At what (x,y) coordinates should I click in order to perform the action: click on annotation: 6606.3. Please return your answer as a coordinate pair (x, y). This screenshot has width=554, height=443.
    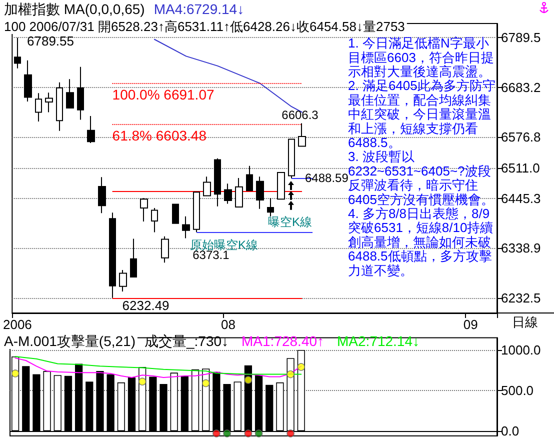
    Looking at the image, I should click on (300, 115).